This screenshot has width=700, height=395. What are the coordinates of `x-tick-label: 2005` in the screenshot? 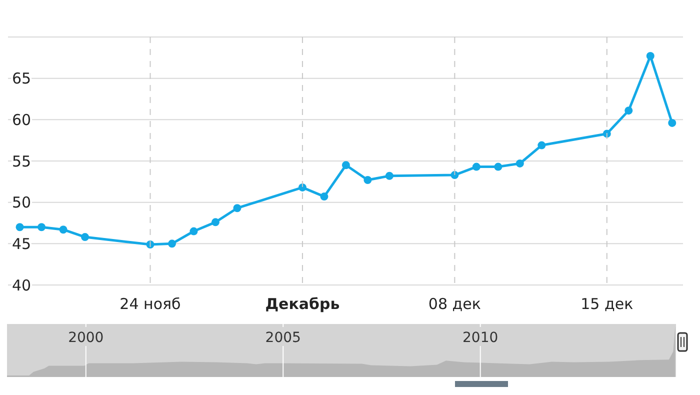 It's located at (283, 338).